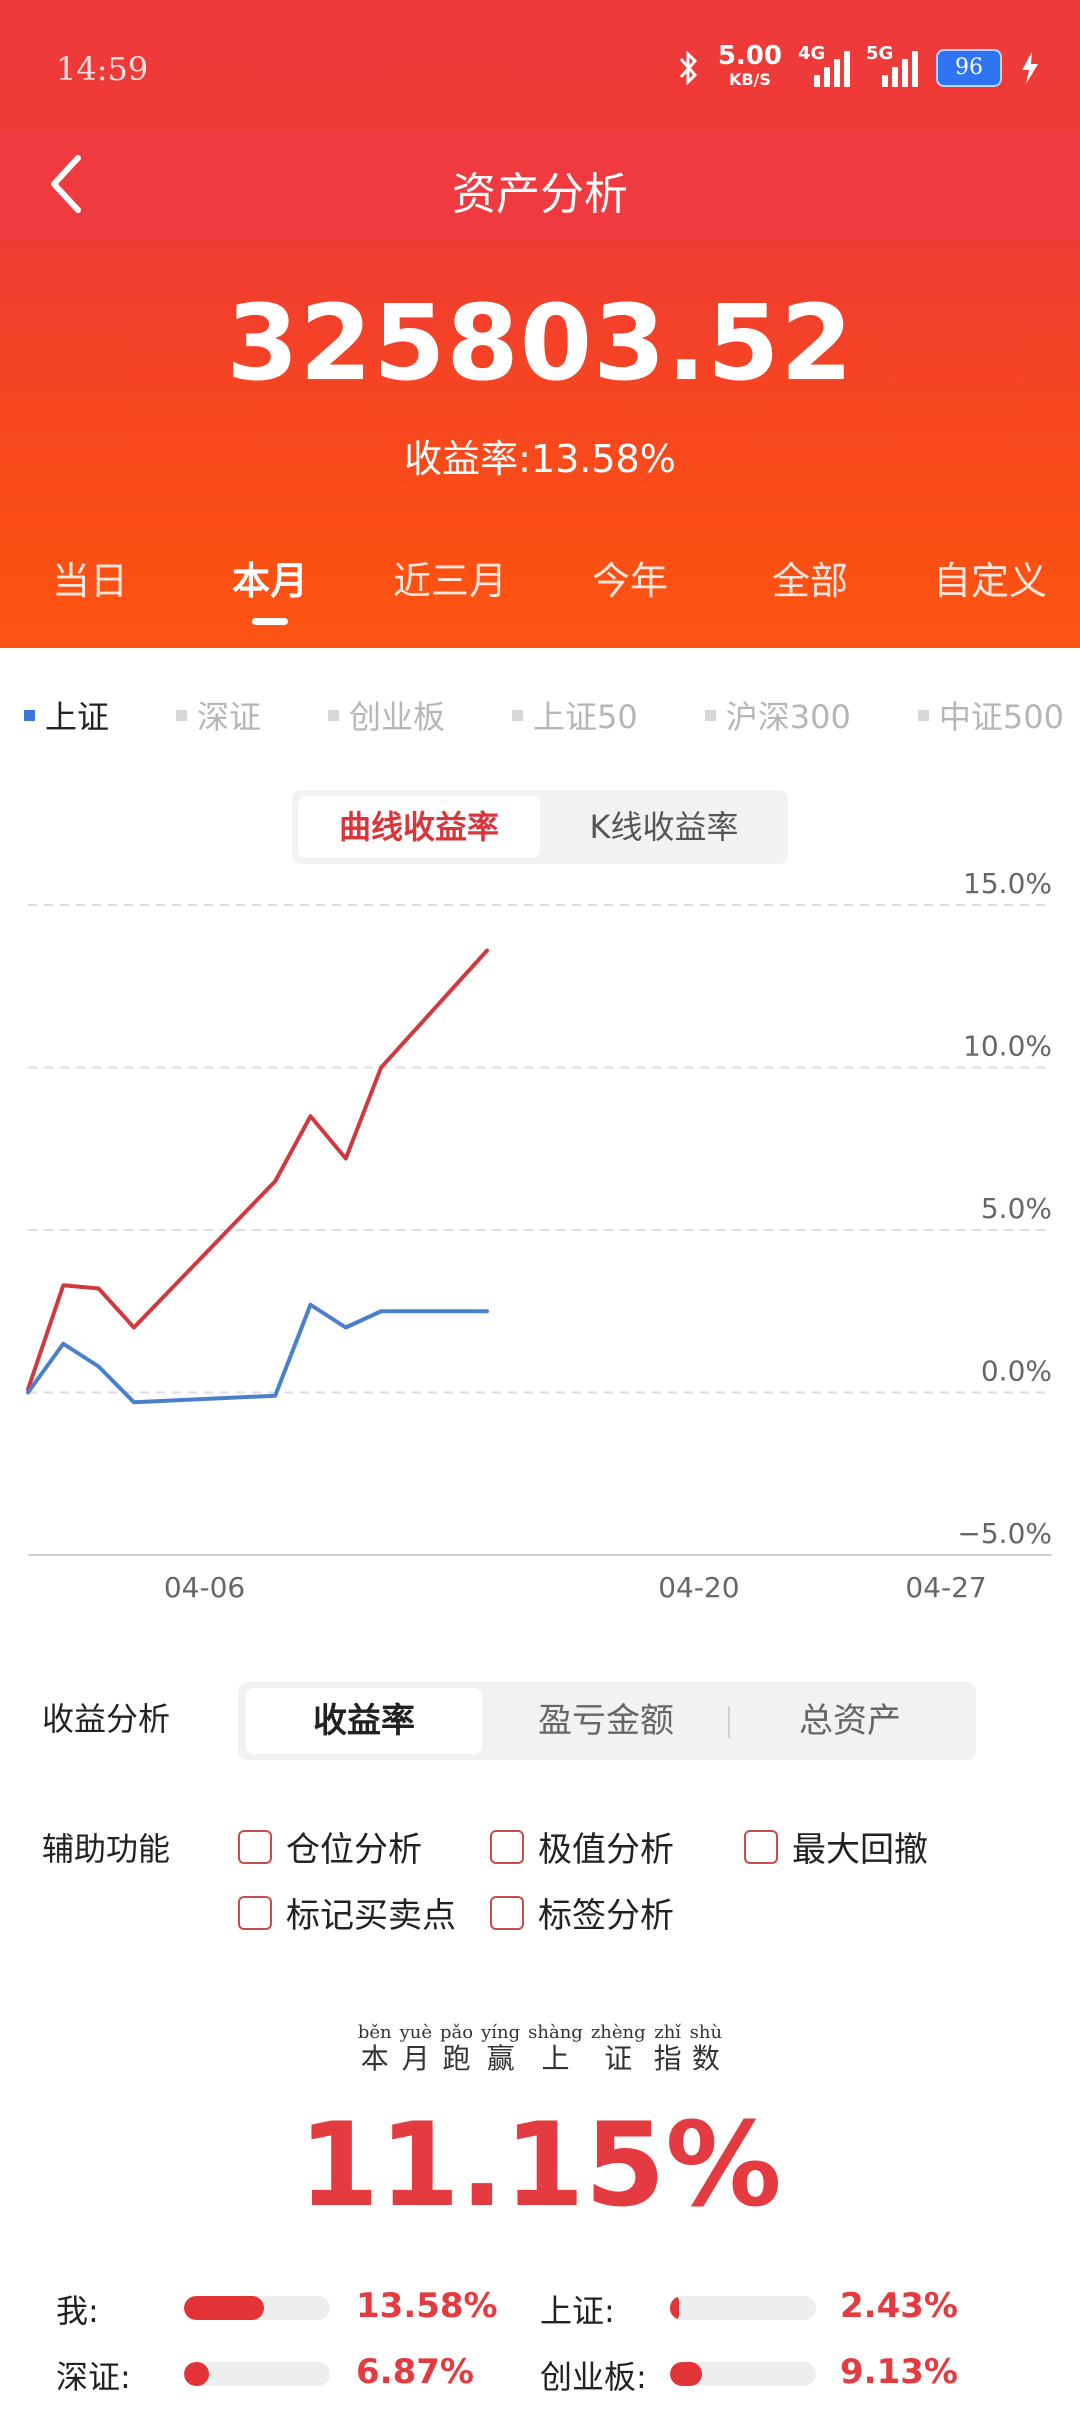  Describe the element at coordinates (397, 717) in the screenshot. I see `index-tab-label: 创业板` at that location.